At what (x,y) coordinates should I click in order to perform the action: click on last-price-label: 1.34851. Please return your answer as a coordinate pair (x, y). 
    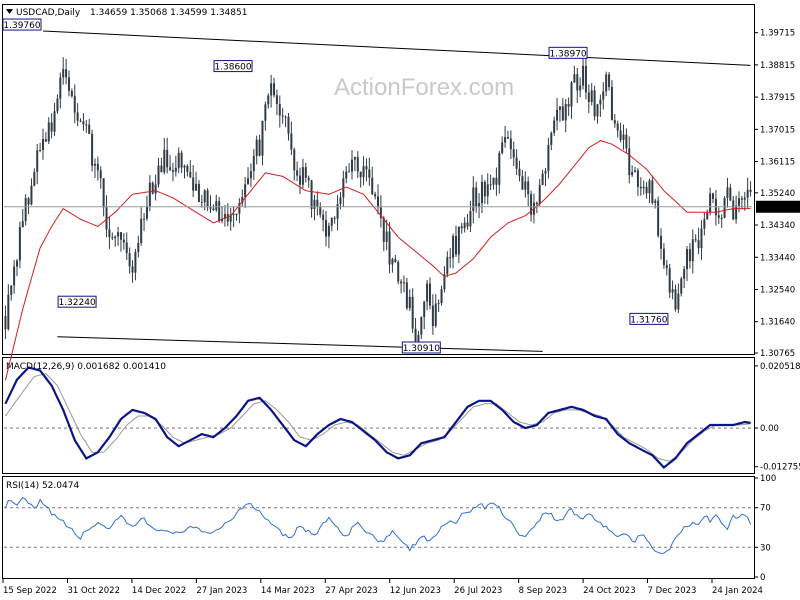
    Looking at the image, I should click on (777, 208).